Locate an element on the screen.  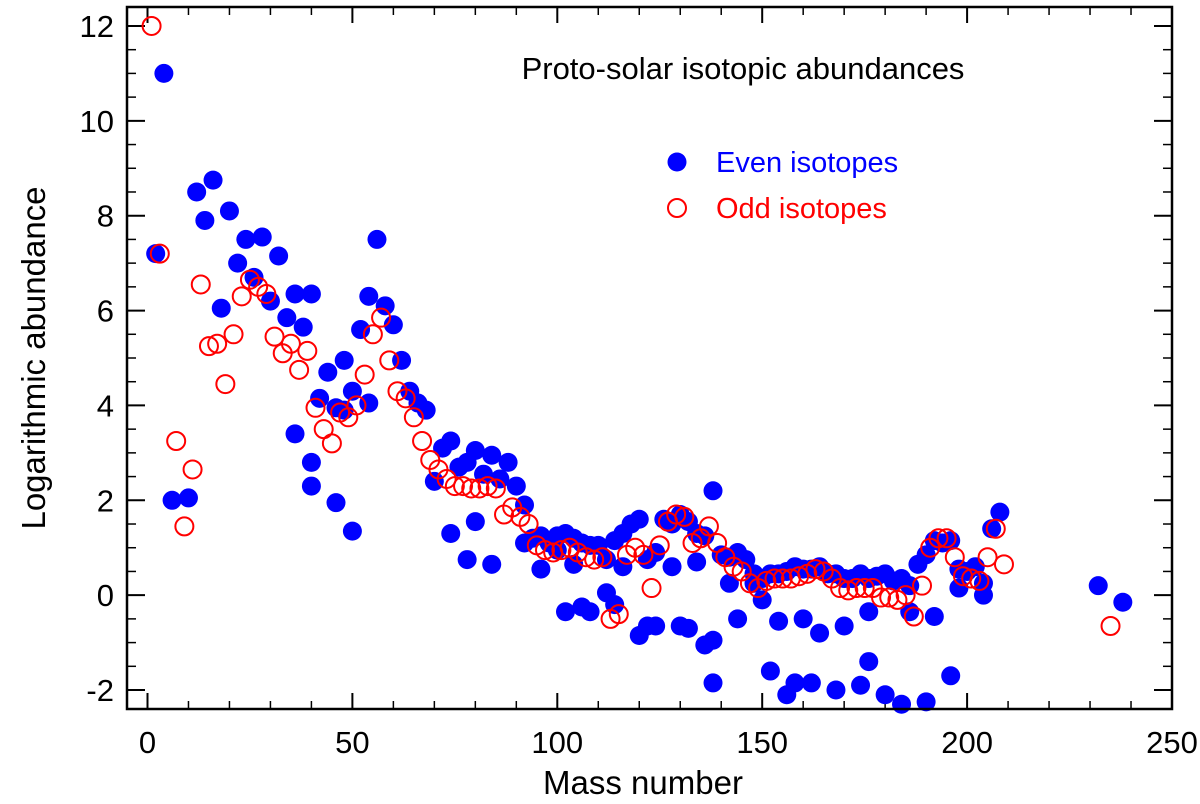
x-axis-title: Mass number is located at coordinates (643, 782).